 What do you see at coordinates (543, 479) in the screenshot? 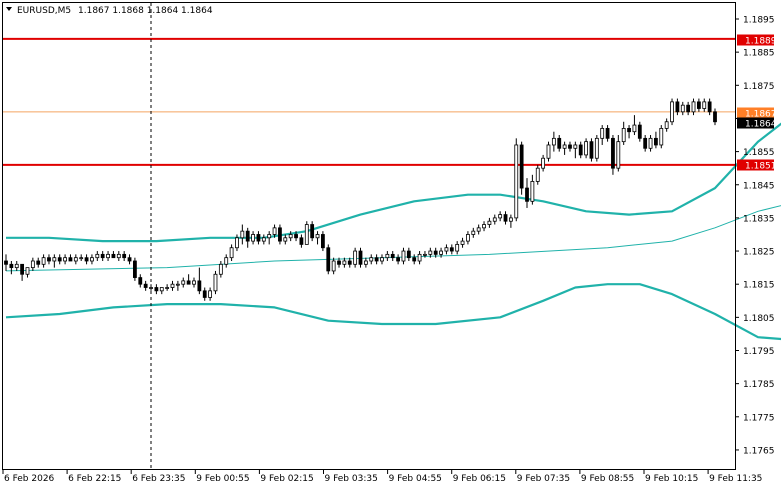
I see `x-tick-label: 9 Feb 07:35` at bounding box center [543, 479].